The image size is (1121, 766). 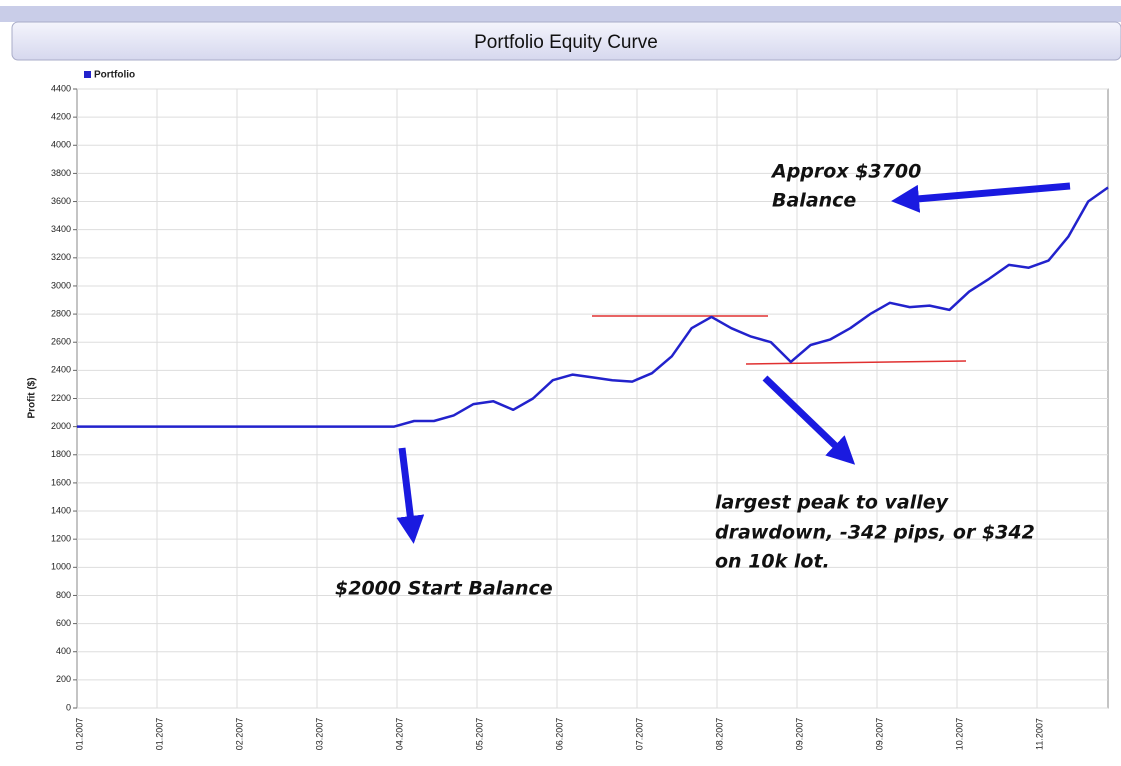 What do you see at coordinates (559, 734) in the screenshot?
I see `x-tick-label: 06.2007` at bounding box center [559, 734].